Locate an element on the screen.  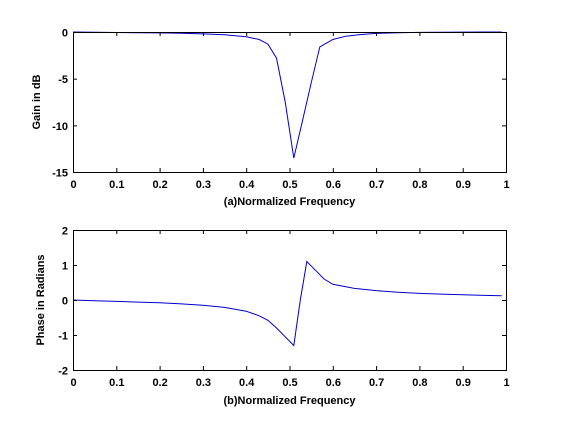
chart-a-x-tick-label: 0.1 is located at coordinates (116, 185).